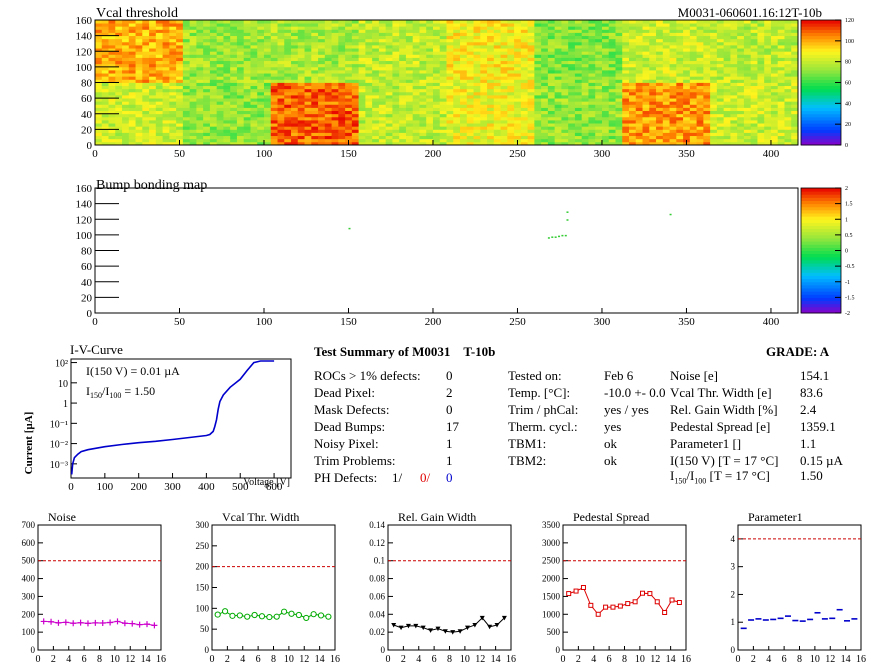 The height and width of the screenshot is (672, 896). I want to click on scale-band, so click(821, 274).